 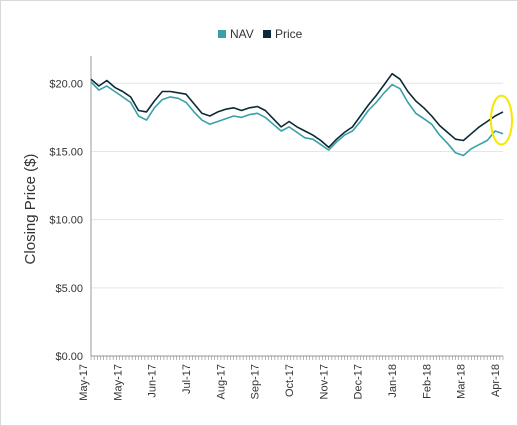 I want to click on x-tick-label: Dec-17, so click(x=359, y=381).